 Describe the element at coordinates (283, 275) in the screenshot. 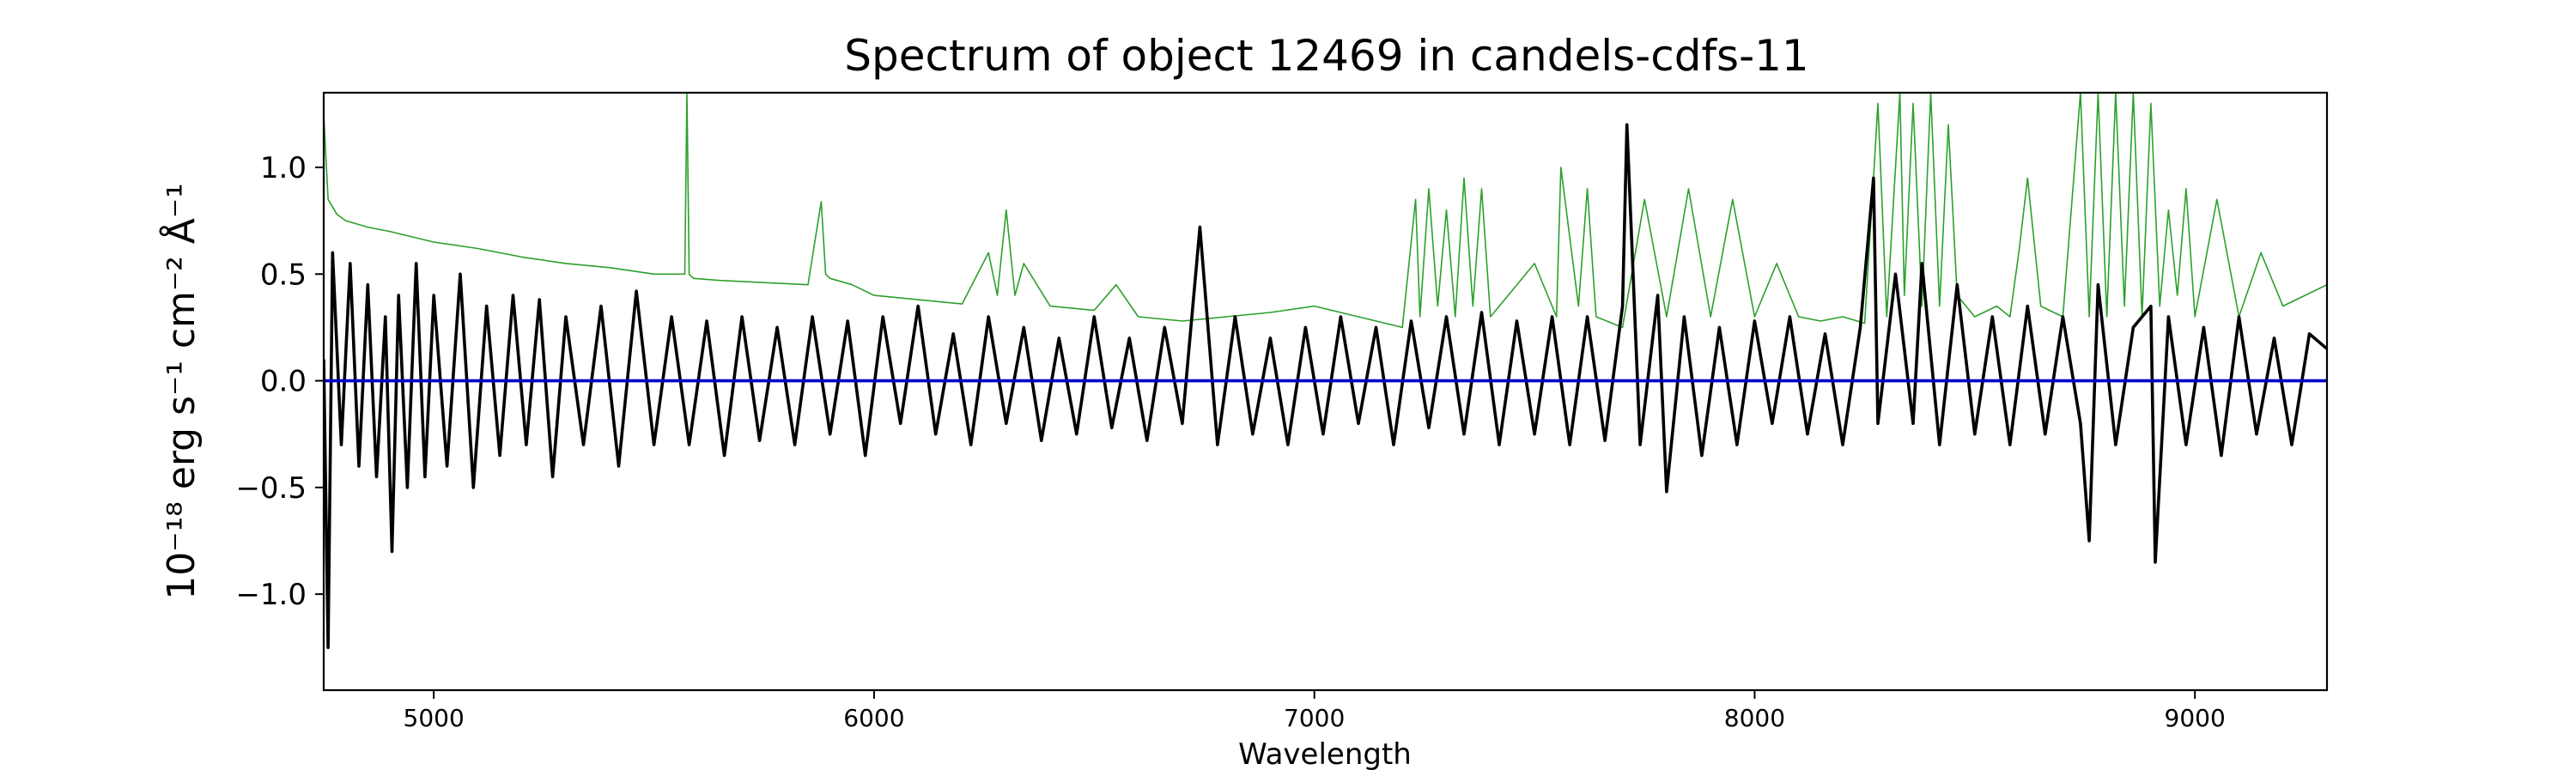

I see `y-tick-label: 0.5` at that location.